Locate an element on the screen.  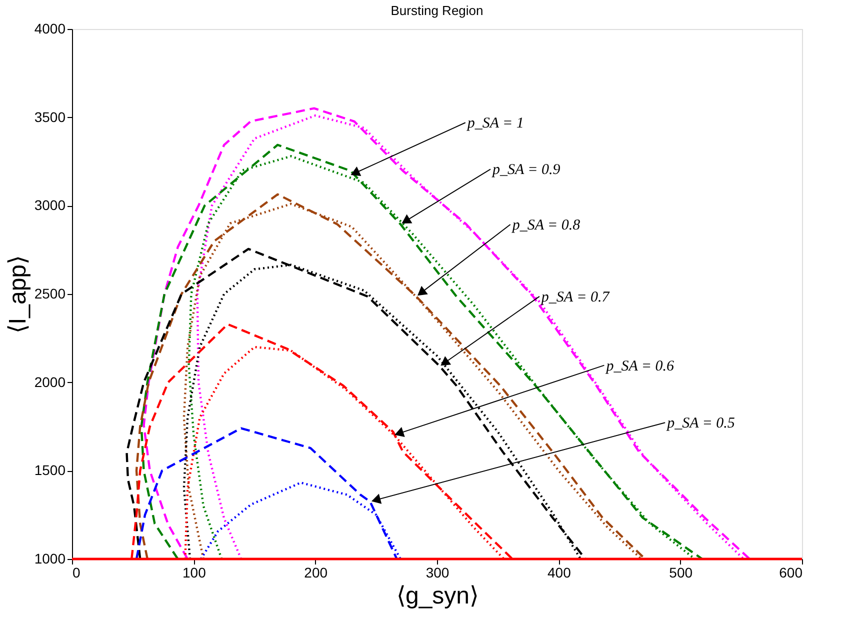
y-tick-label: 1000 is located at coordinates (50, 558).